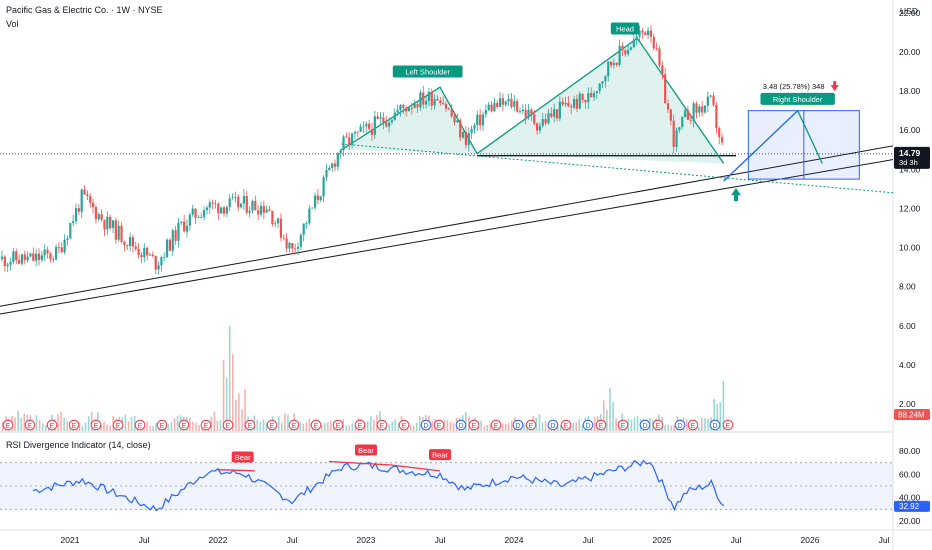 This screenshot has width=932, height=550. I want to click on time-tick-label: 2022, so click(218, 540).